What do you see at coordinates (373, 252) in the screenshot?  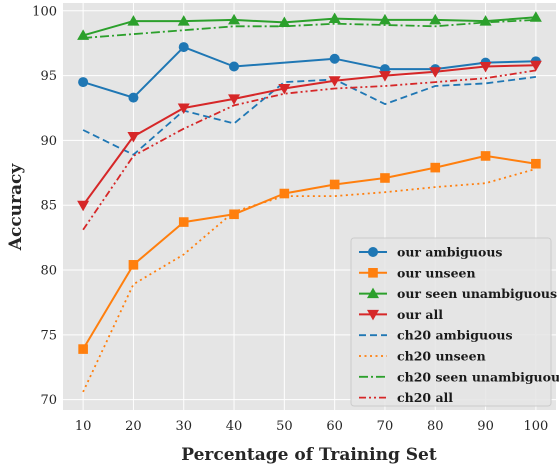 I see `legend-marker-our-ambiguous` at bounding box center [373, 252].